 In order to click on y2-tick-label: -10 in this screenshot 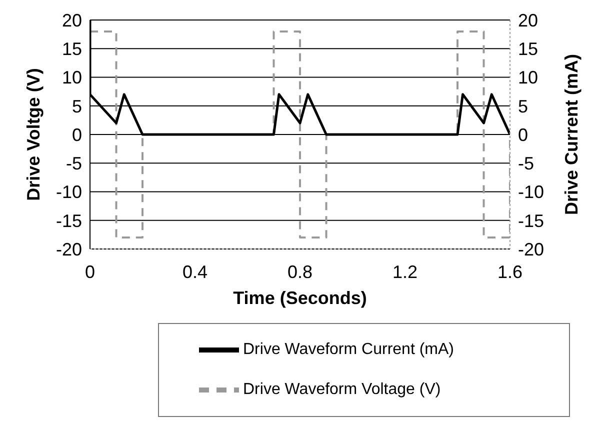, I will do `click(531, 192)`.